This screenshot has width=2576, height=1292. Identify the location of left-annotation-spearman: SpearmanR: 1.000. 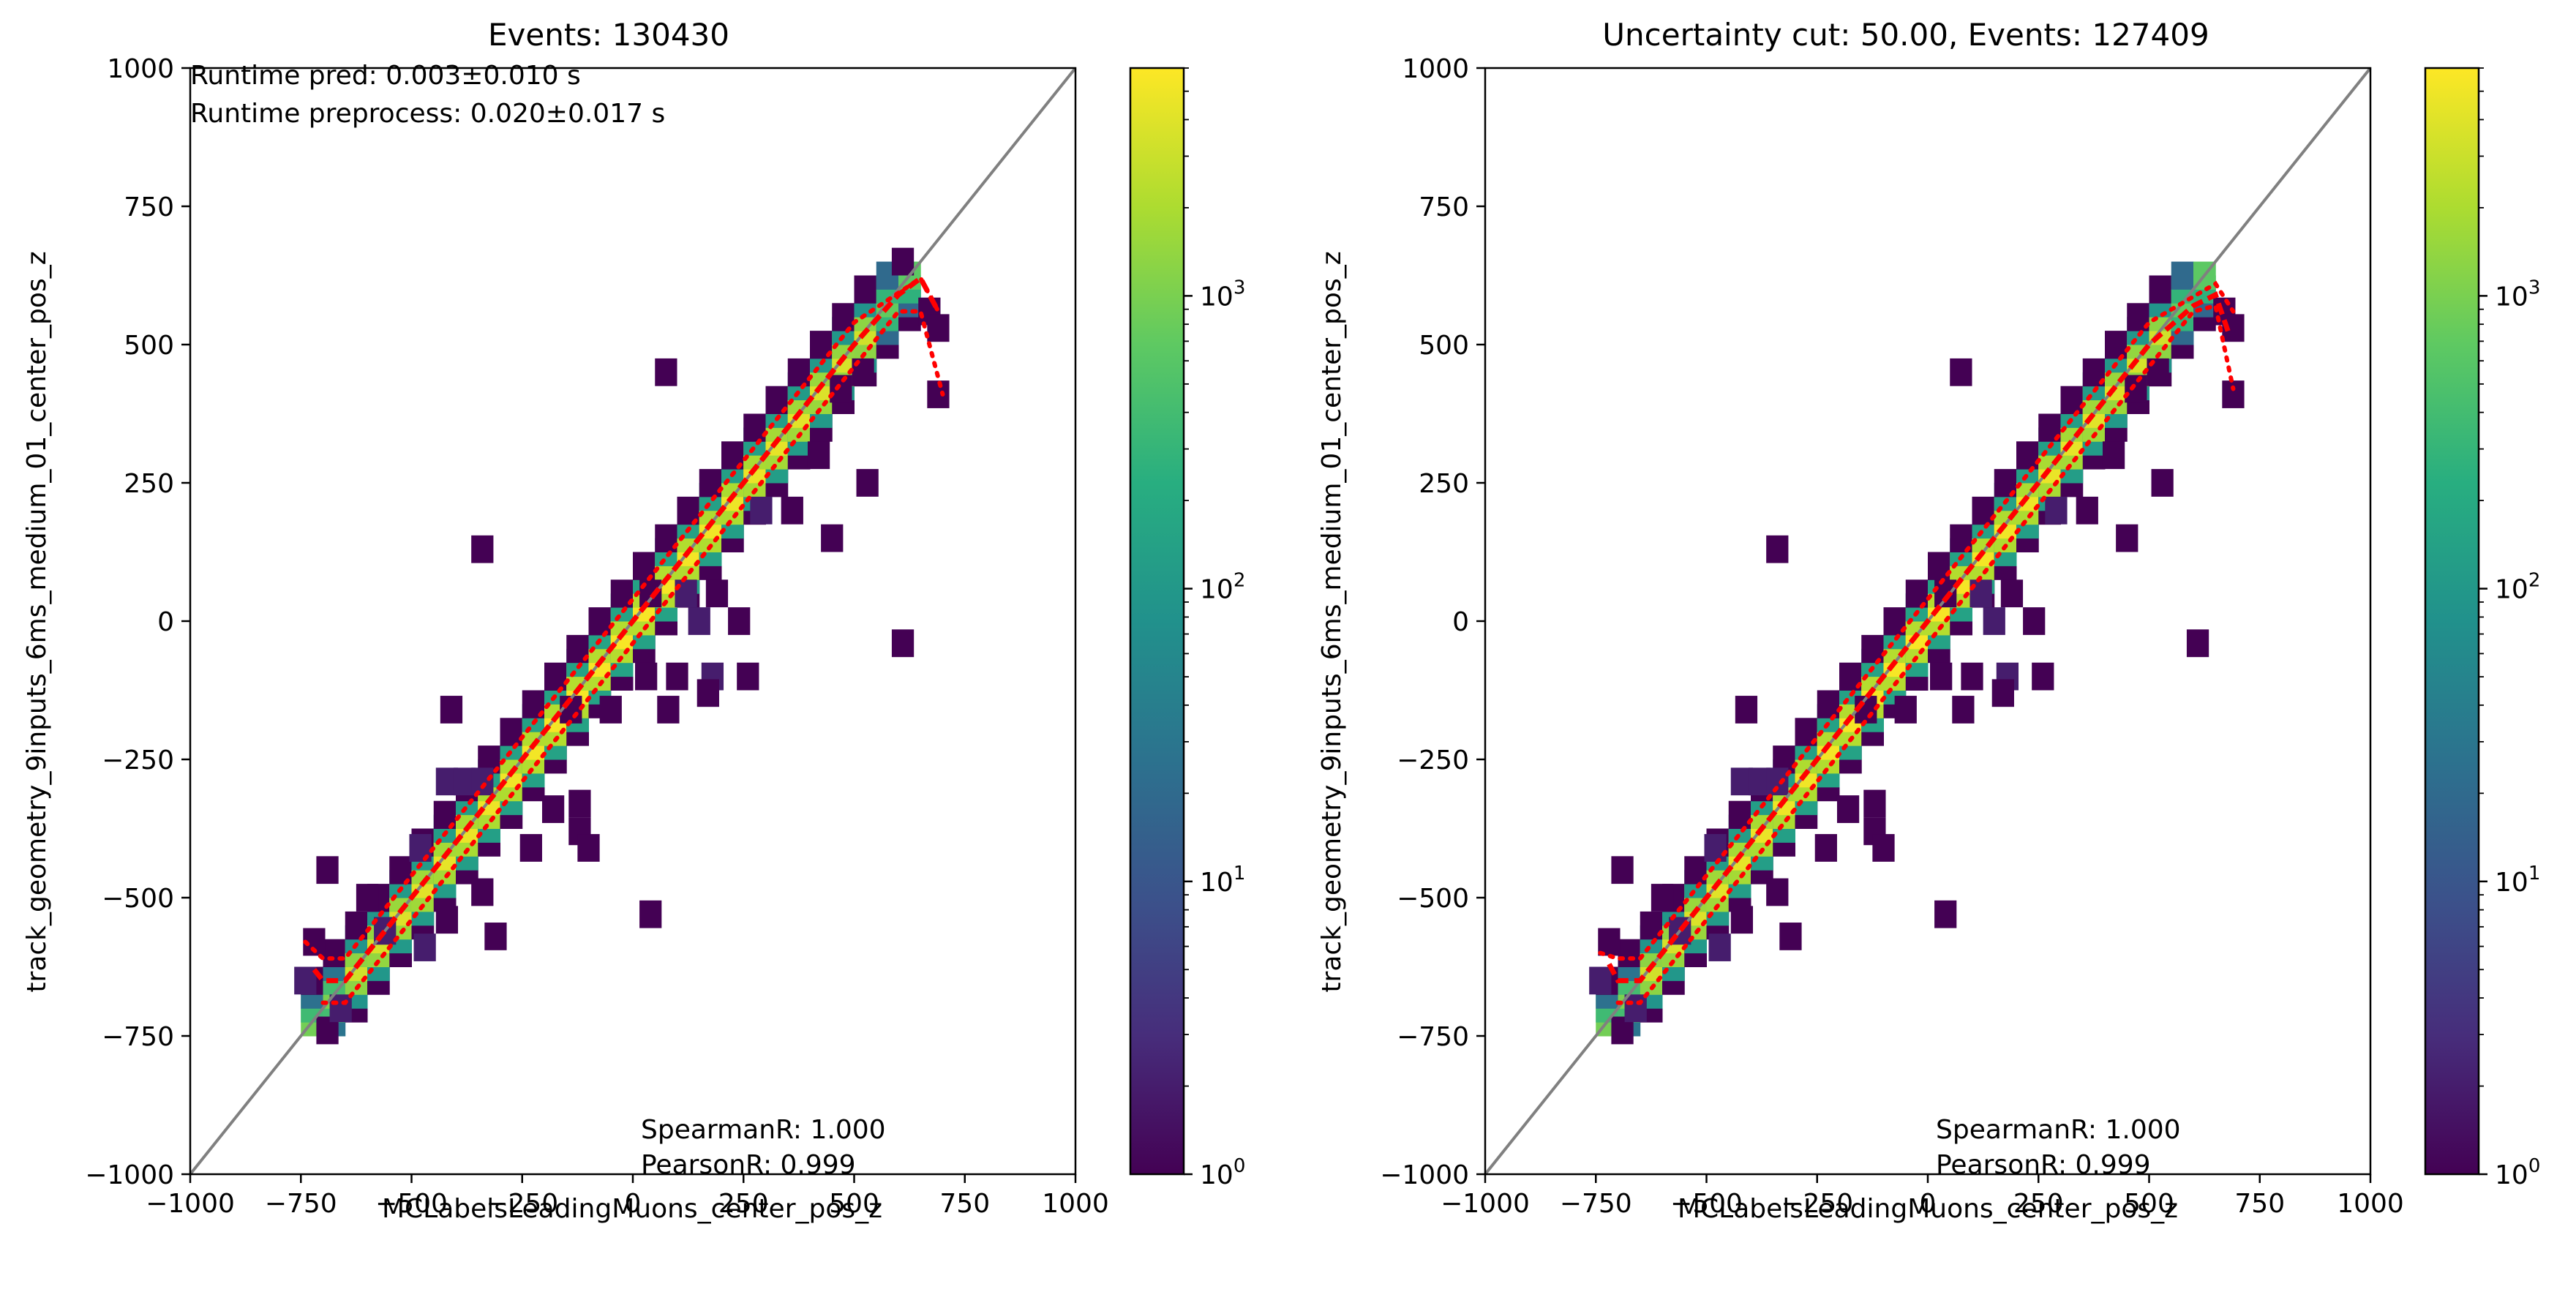
(763, 1130).